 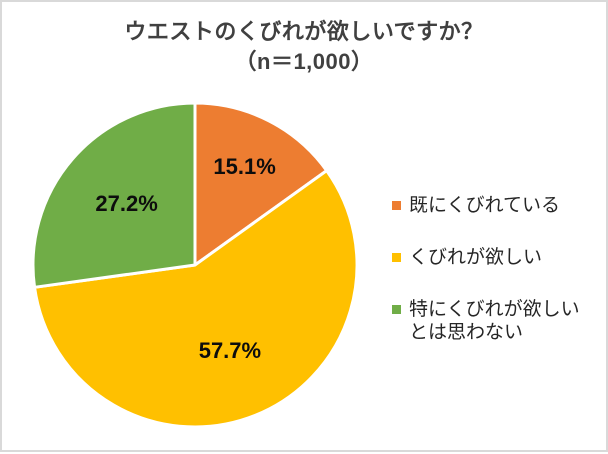 I want to click on legend-label: くびれが欲しい, so click(x=476, y=257).